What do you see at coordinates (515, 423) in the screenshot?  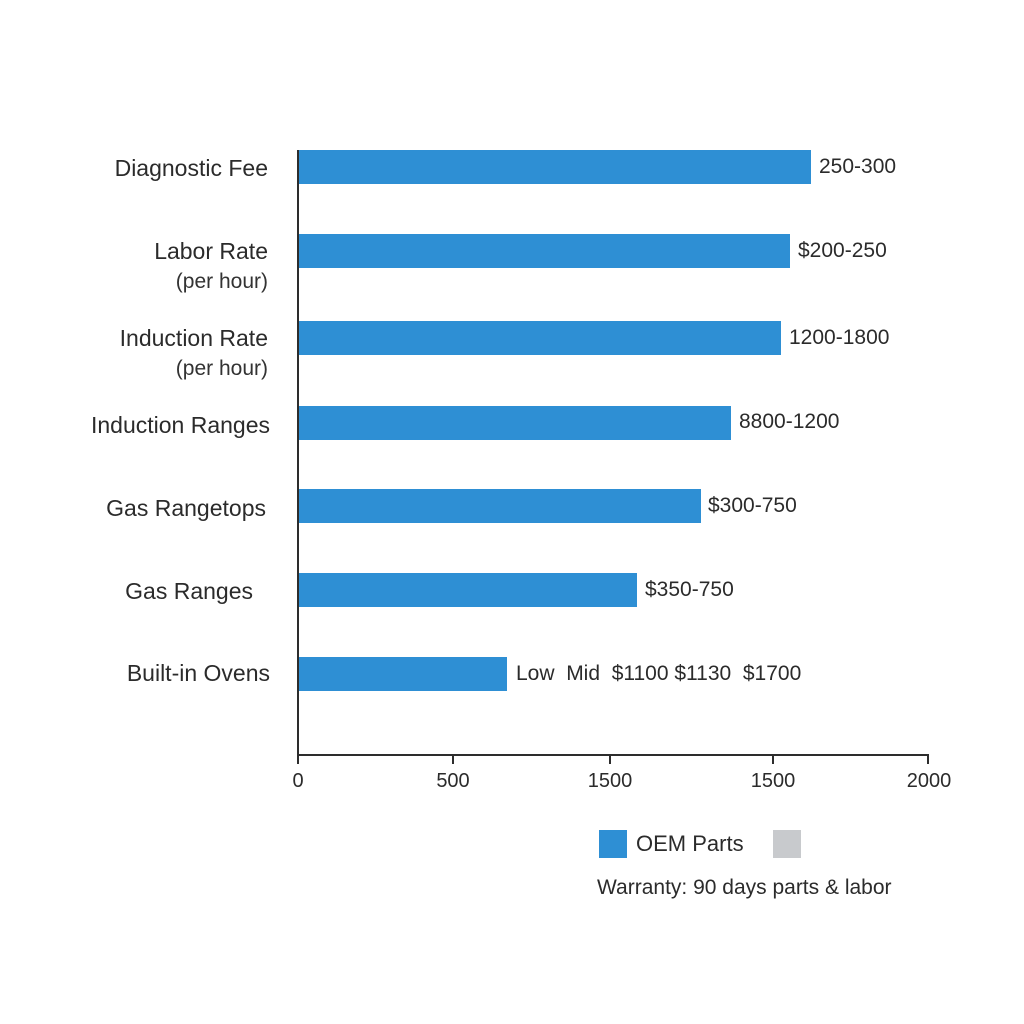 I see `bar-induction-ranges` at bounding box center [515, 423].